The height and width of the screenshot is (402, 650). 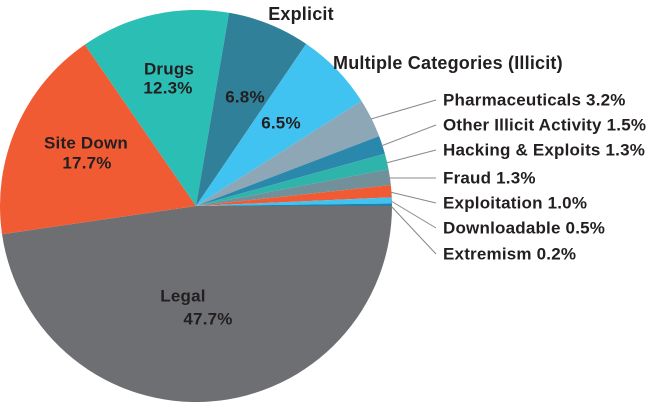 I want to click on slice-pct-legal: 47.7%, so click(x=208, y=319).